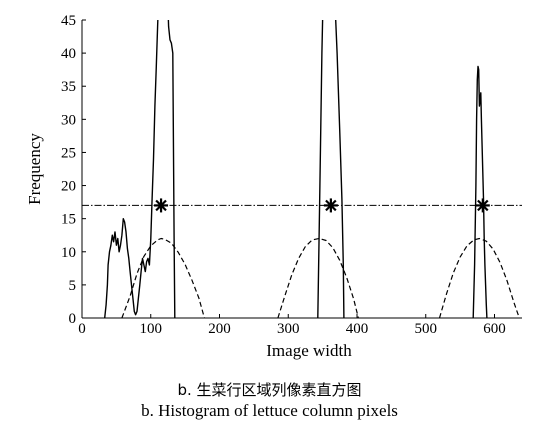 This screenshot has height=430, width=539. Describe the element at coordinates (288, 329) in the screenshot. I see `x-tick-label-300: 300` at that location.